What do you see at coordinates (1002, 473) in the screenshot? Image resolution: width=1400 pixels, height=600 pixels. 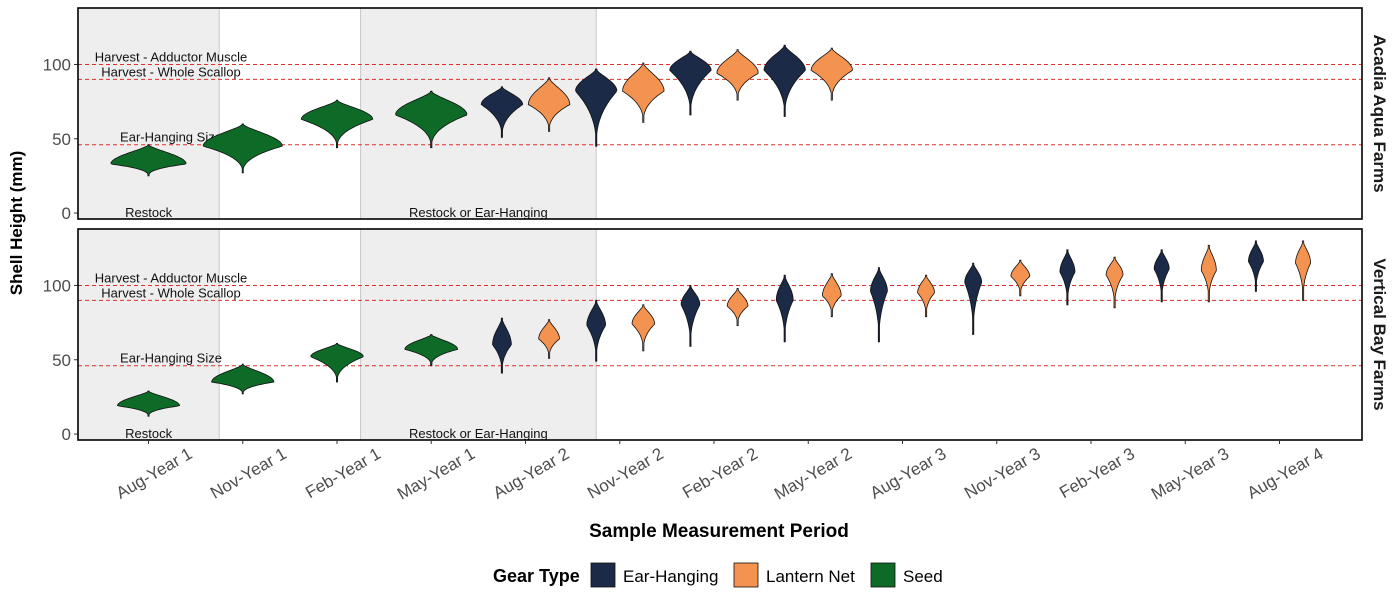 I see `x-tick-label: Nov-Year 3` at bounding box center [1002, 473].